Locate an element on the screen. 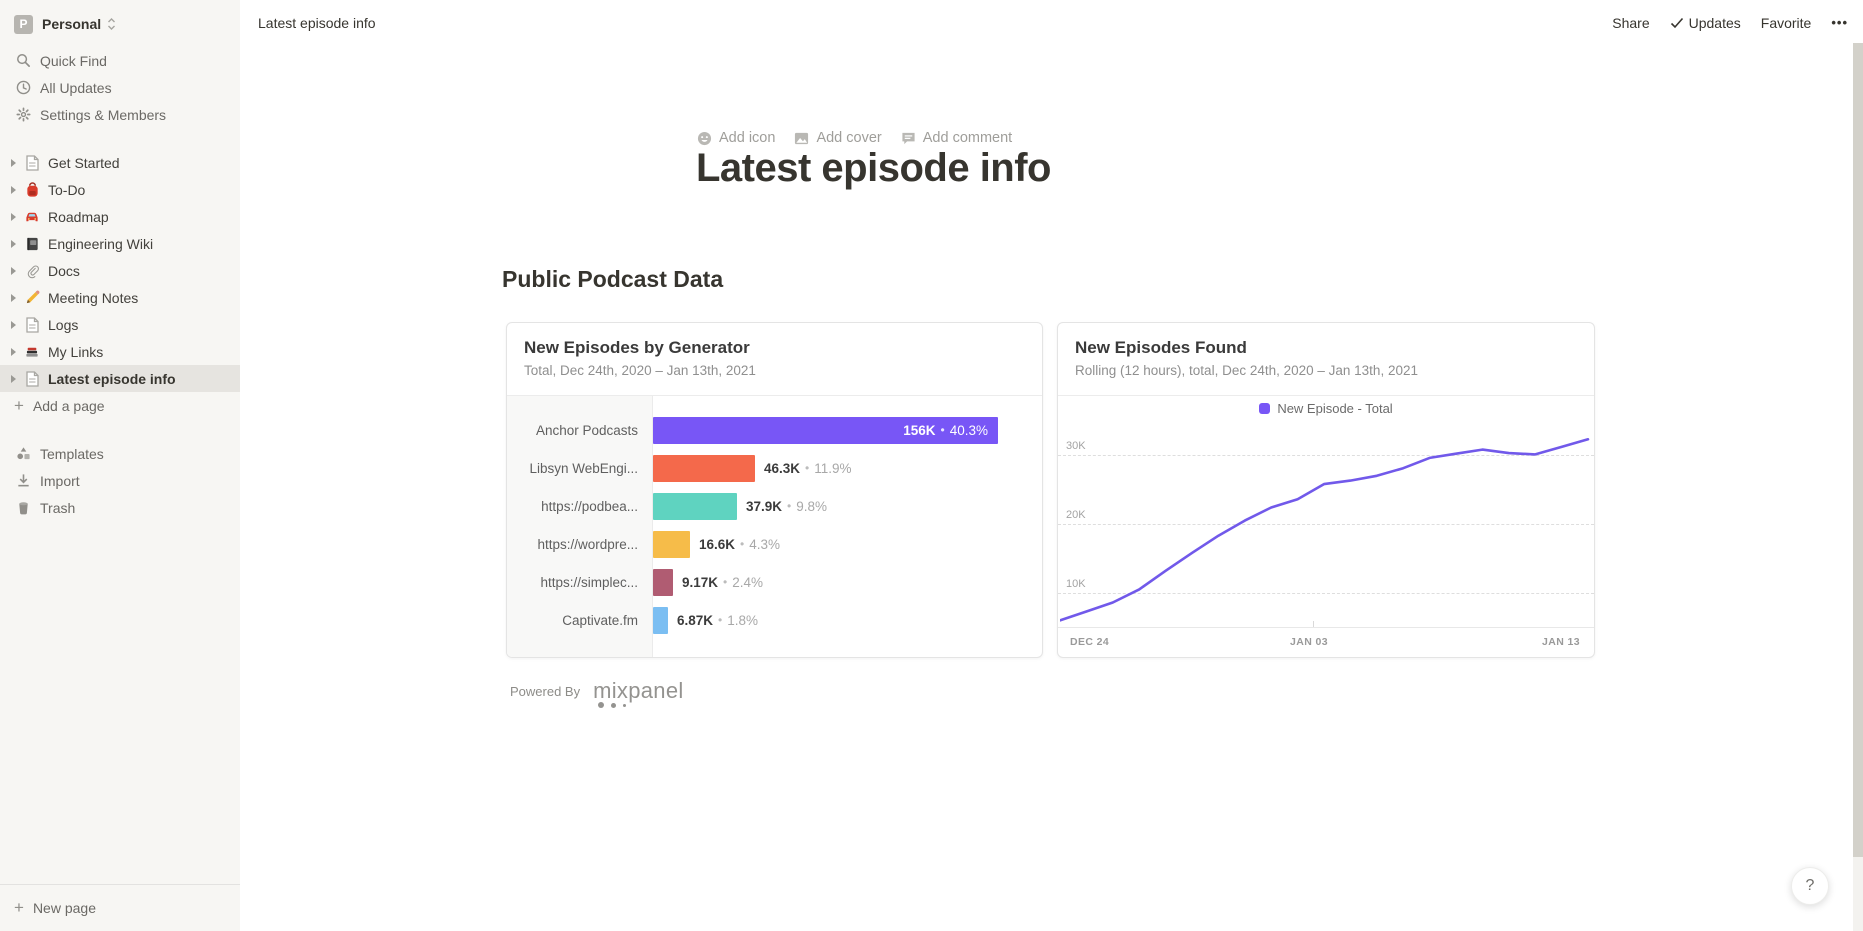 The height and width of the screenshot is (931, 1863). share-button: Share is located at coordinates (1631, 22).